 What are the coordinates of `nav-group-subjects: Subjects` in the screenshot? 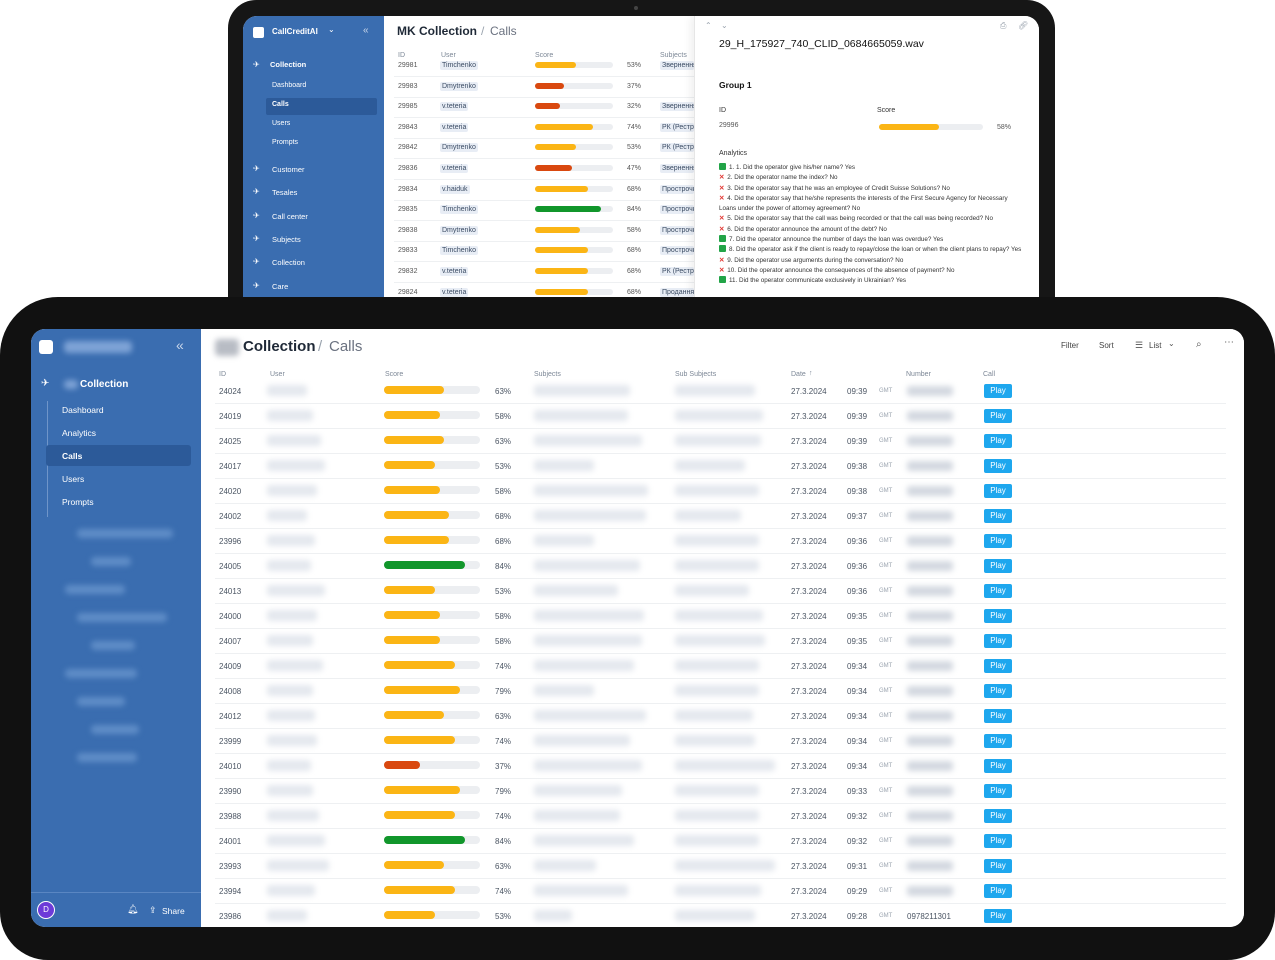 It's located at (286, 239).